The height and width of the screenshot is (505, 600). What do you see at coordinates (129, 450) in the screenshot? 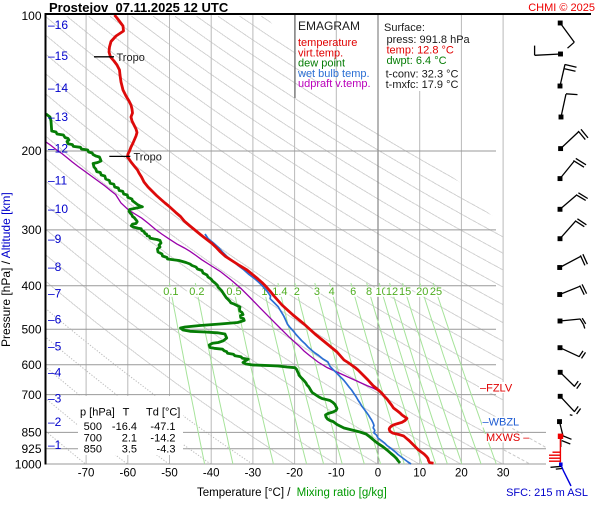
I see `svg-text: 3.5` at bounding box center [129, 450].